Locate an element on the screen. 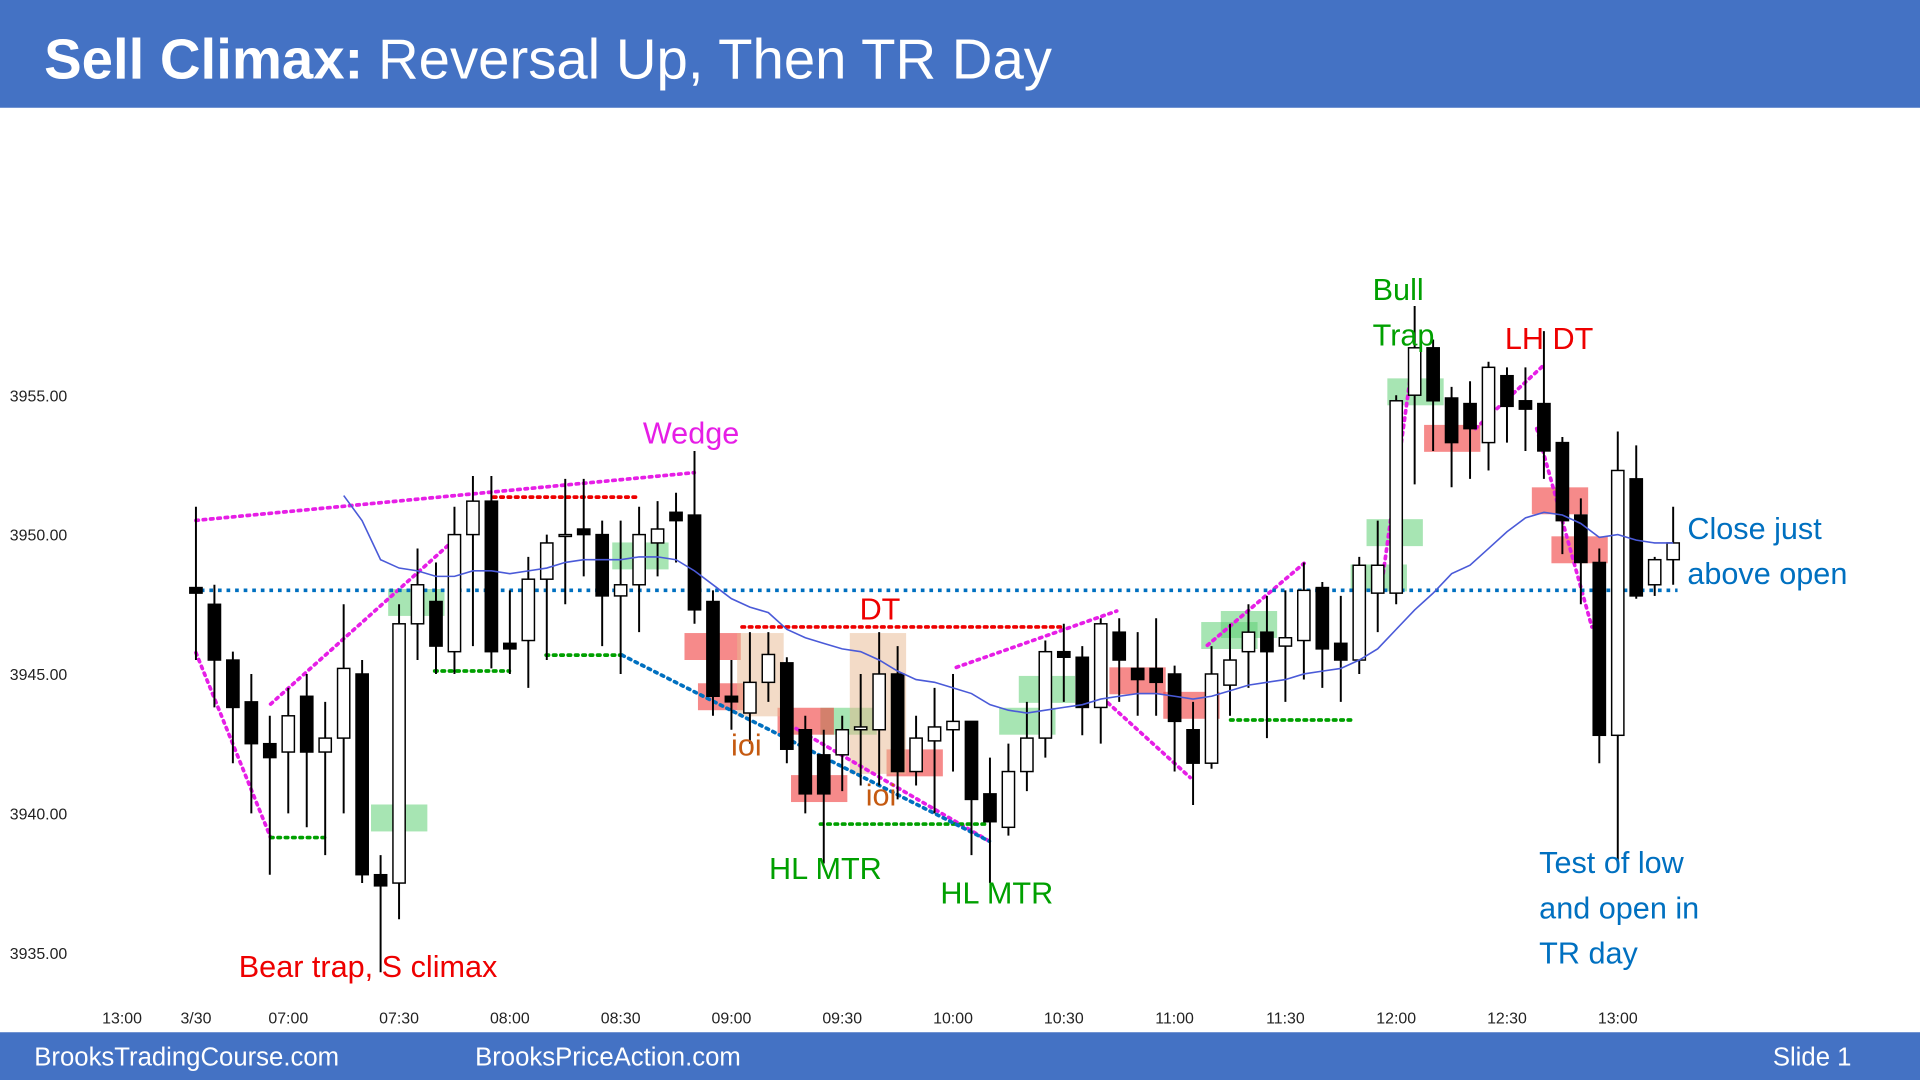 The width and height of the screenshot is (1920, 1080). annotation: Wedge is located at coordinates (691, 433).